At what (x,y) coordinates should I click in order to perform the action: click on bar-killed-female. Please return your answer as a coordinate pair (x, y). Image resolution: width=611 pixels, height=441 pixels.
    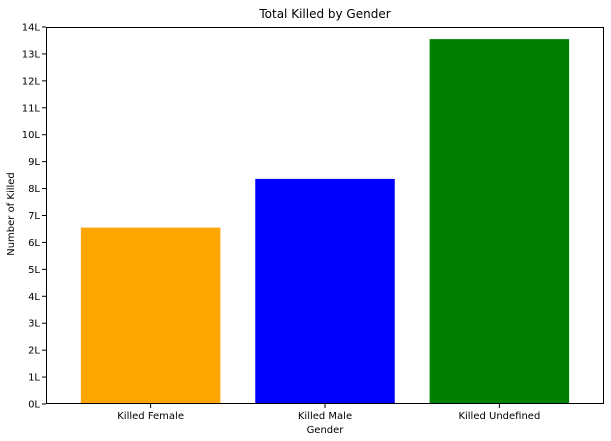
    Looking at the image, I should click on (150, 315).